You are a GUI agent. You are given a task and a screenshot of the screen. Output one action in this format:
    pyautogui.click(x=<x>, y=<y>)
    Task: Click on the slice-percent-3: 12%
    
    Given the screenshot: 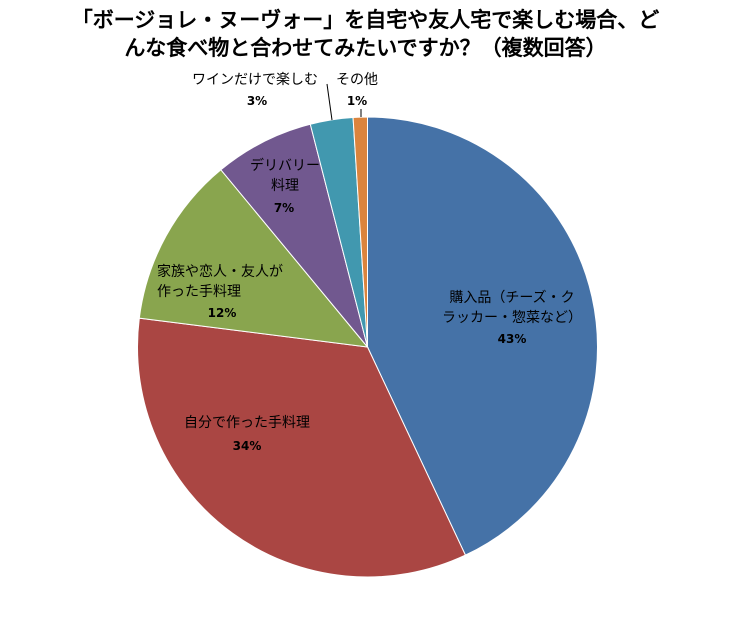 What is the action you would take?
    pyautogui.click(x=222, y=313)
    